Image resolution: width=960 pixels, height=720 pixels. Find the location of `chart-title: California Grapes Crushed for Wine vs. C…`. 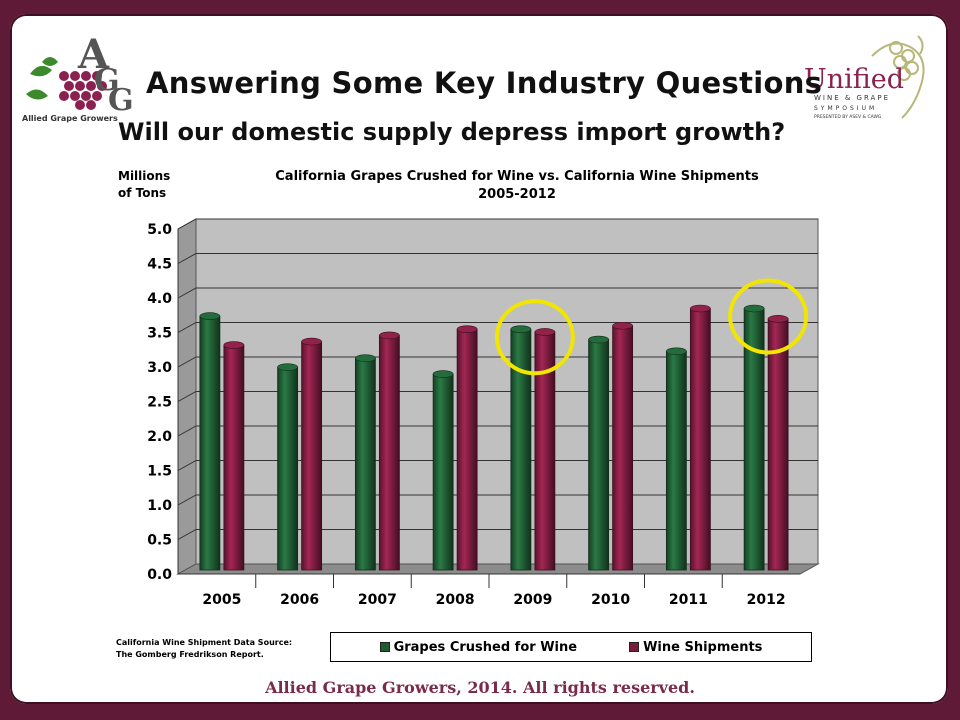

chart-title: California Grapes Crushed for Wine vs. C… is located at coordinates (517, 185).